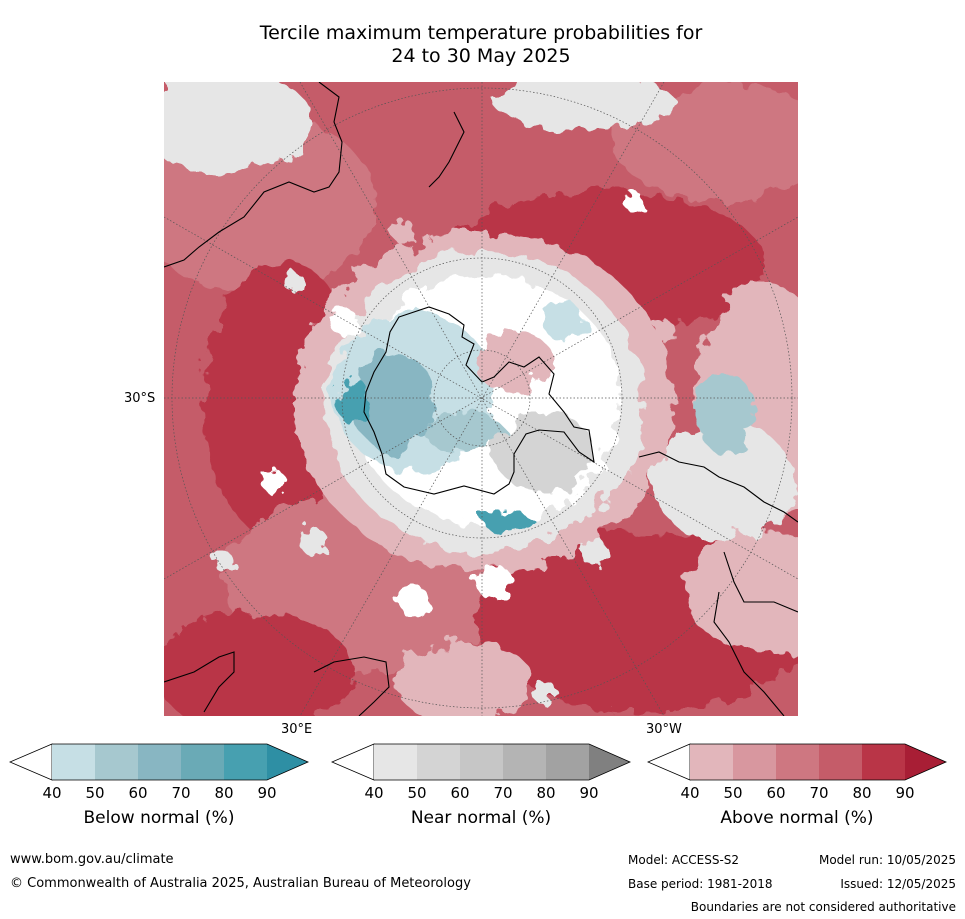  What do you see at coordinates (684, 860) in the screenshot?
I see `model-info: Model: ACCESS-S2` at bounding box center [684, 860].